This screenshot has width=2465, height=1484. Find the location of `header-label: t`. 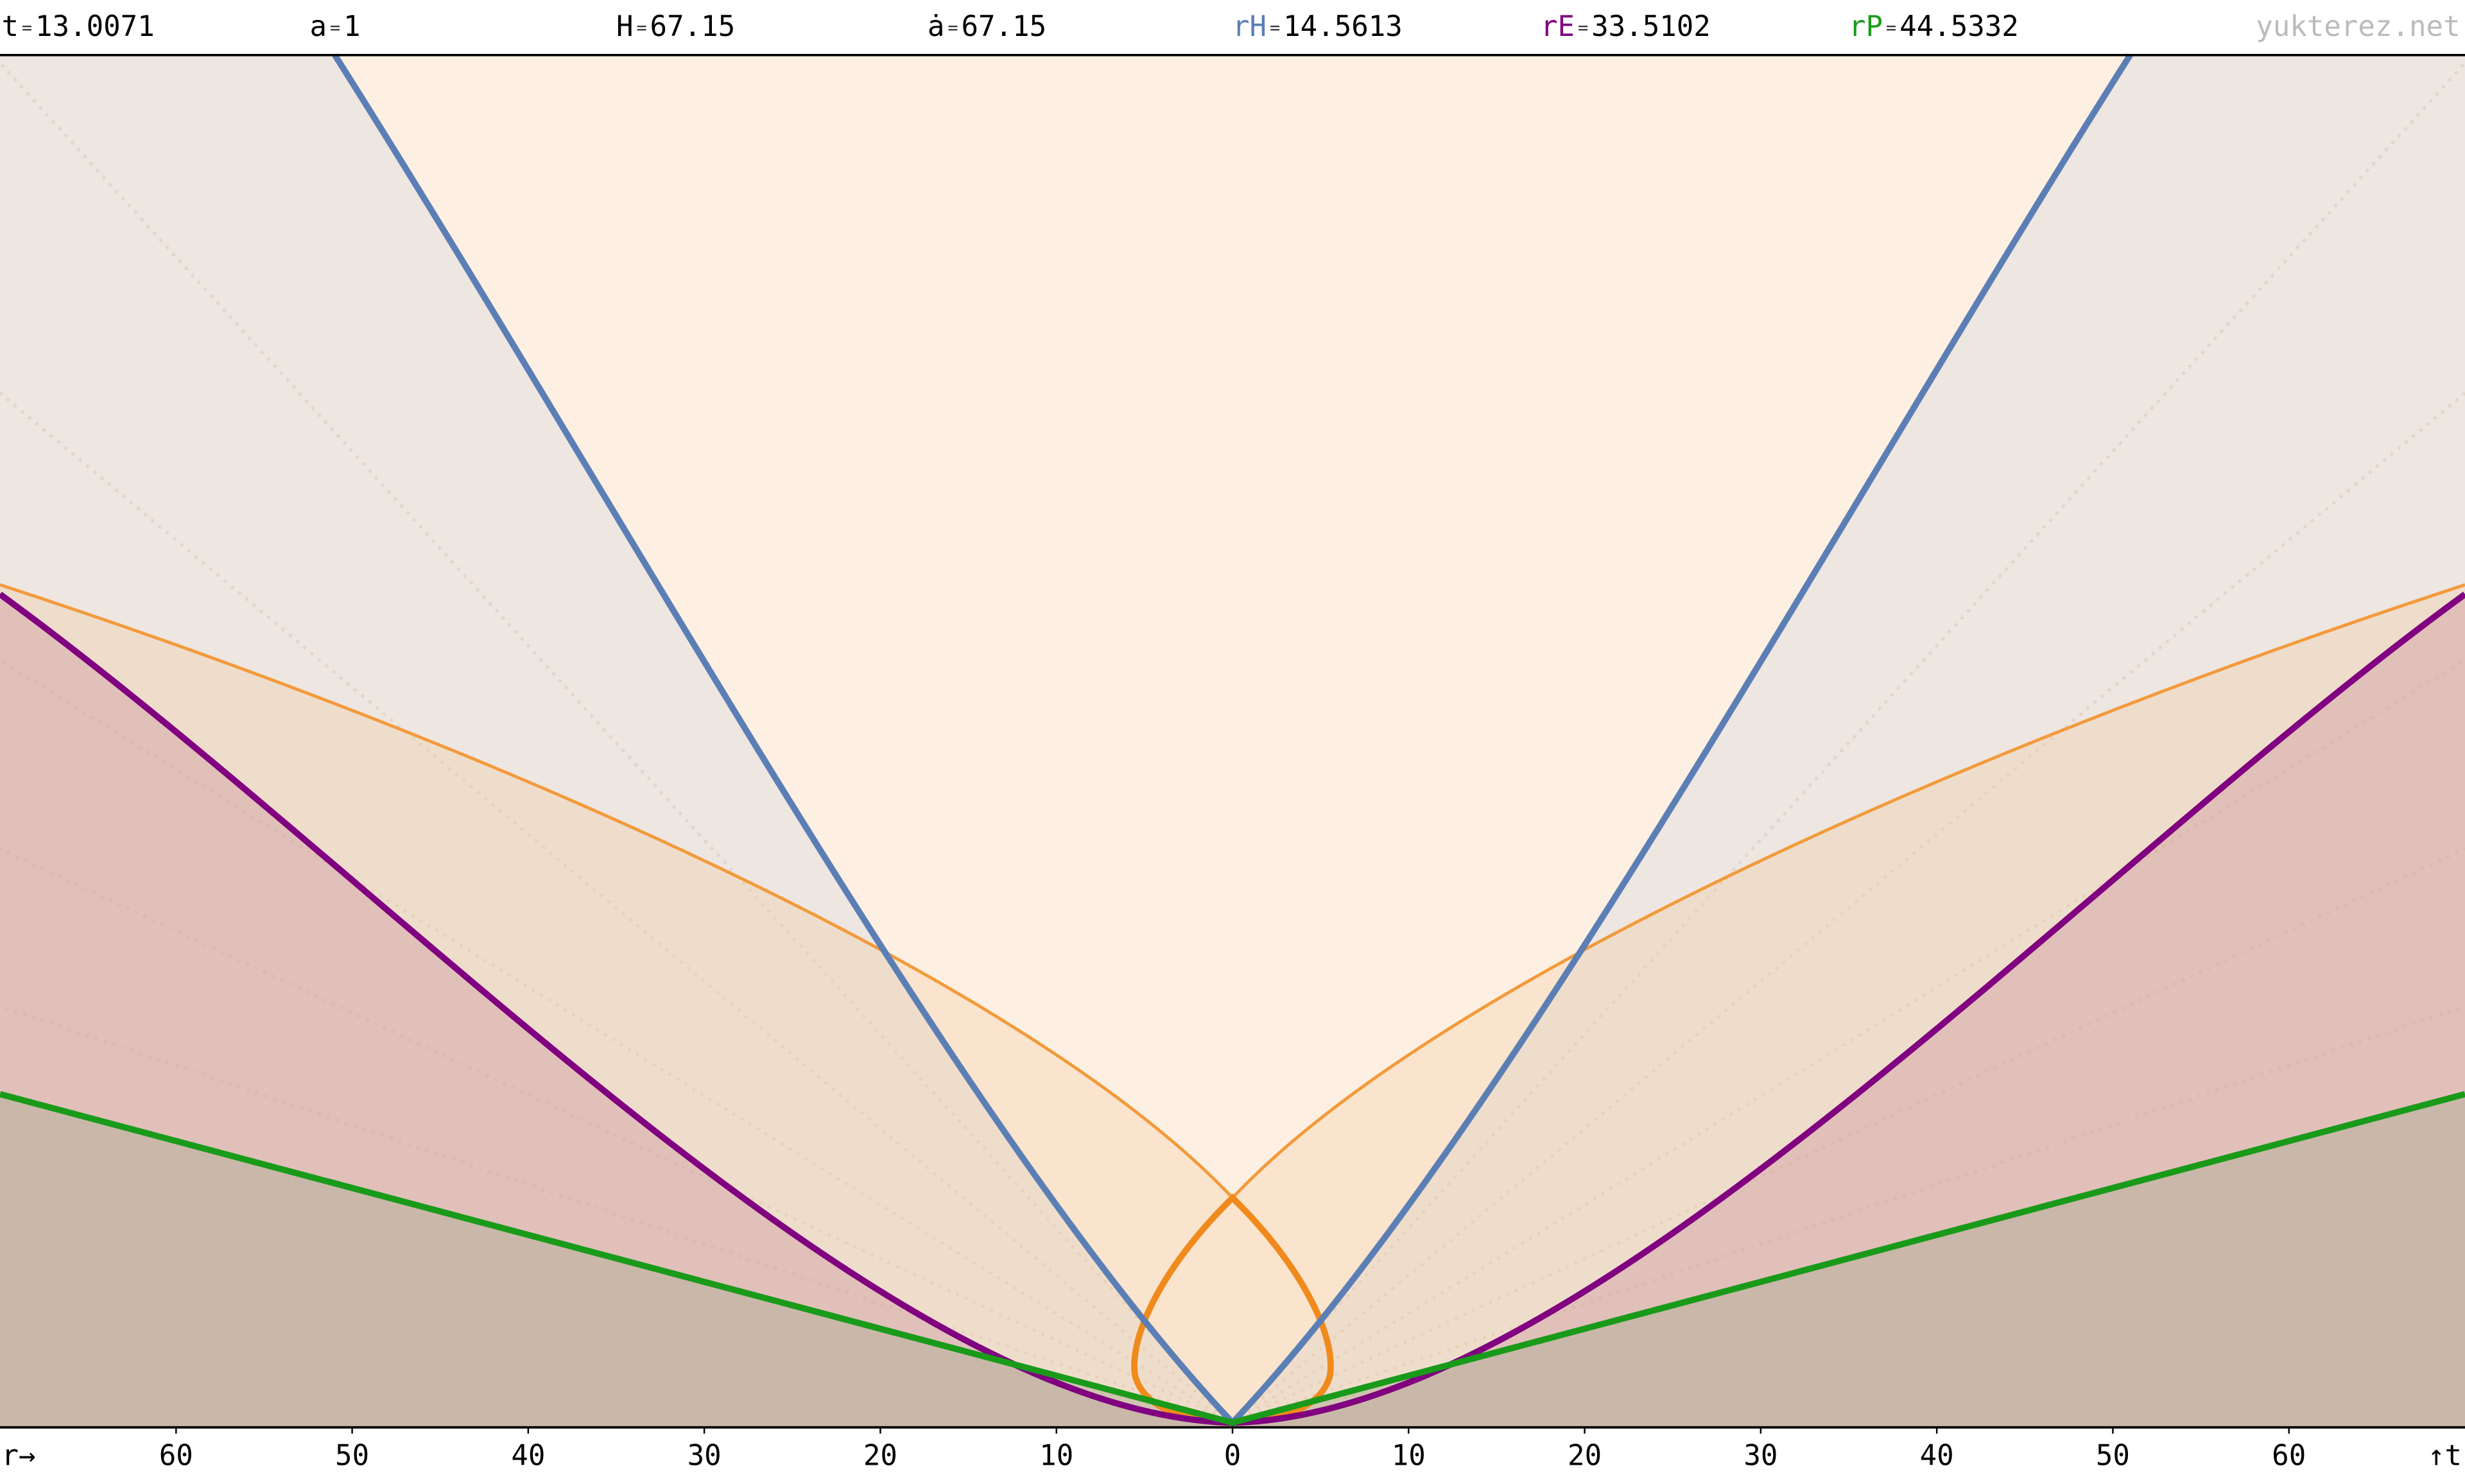

header-label: t is located at coordinates (10, 26).